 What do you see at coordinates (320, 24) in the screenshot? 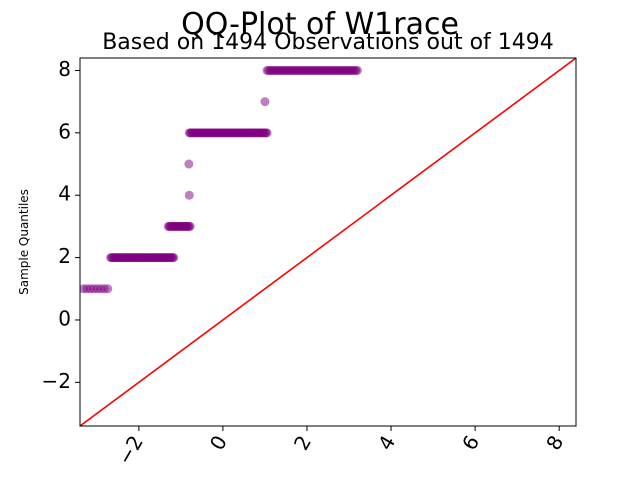
I see `chart-title: QQ-Plot of W1race` at bounding box center [320, 24].